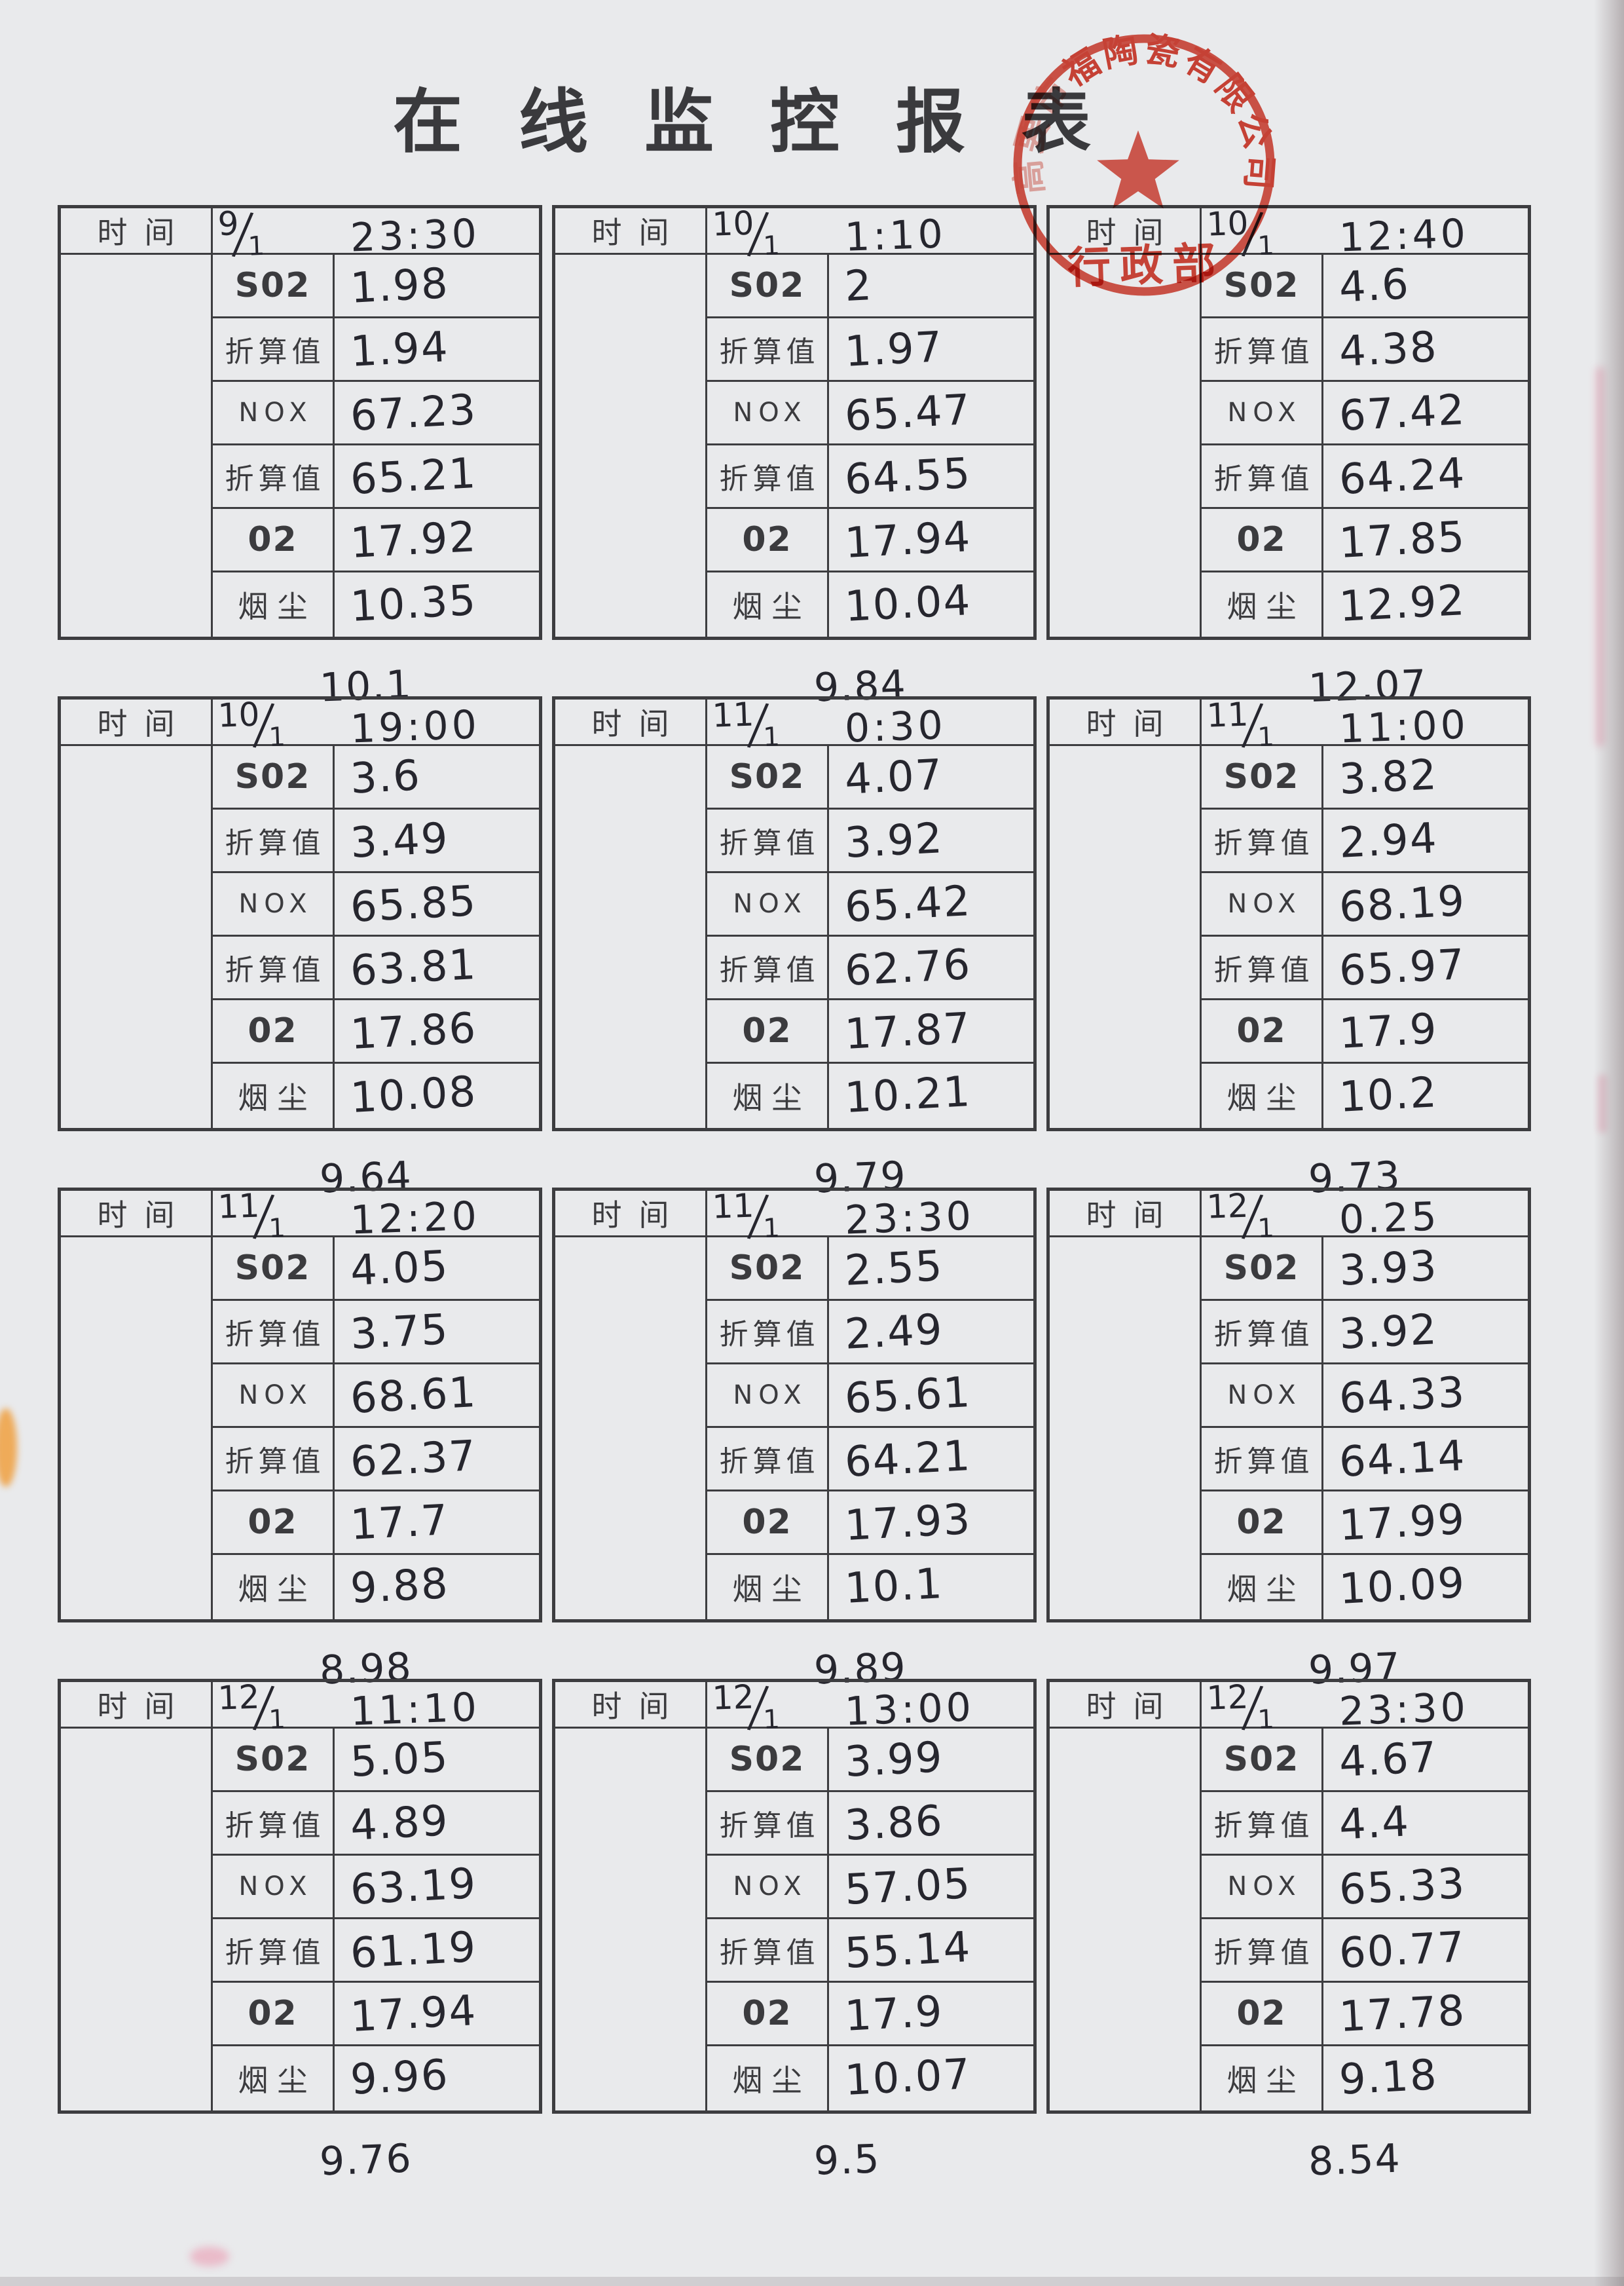 This screenshot has width=1624, height=2286. I want to click on time-value-cell: 12/1 11:10, so click(376, 1707).